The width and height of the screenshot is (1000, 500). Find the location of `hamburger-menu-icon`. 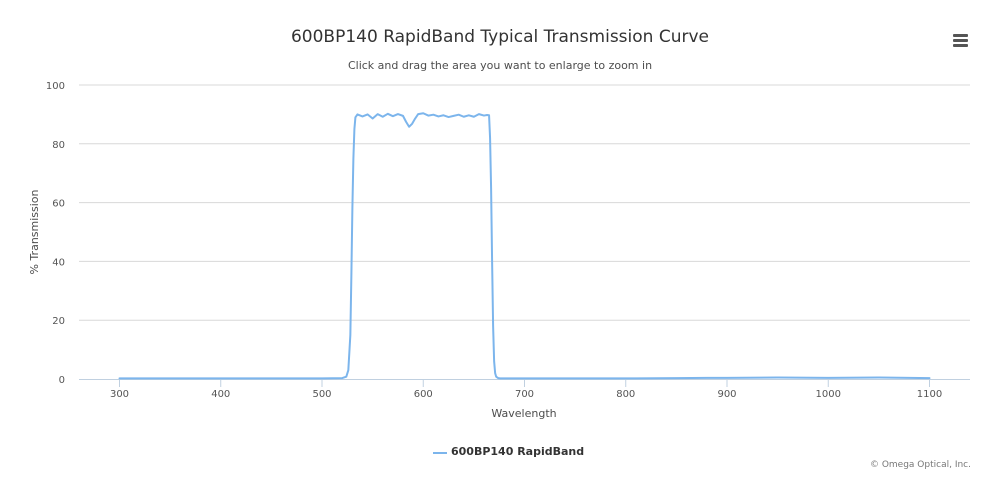

hamburger-menu-icon is located at coordinates (960, 41).